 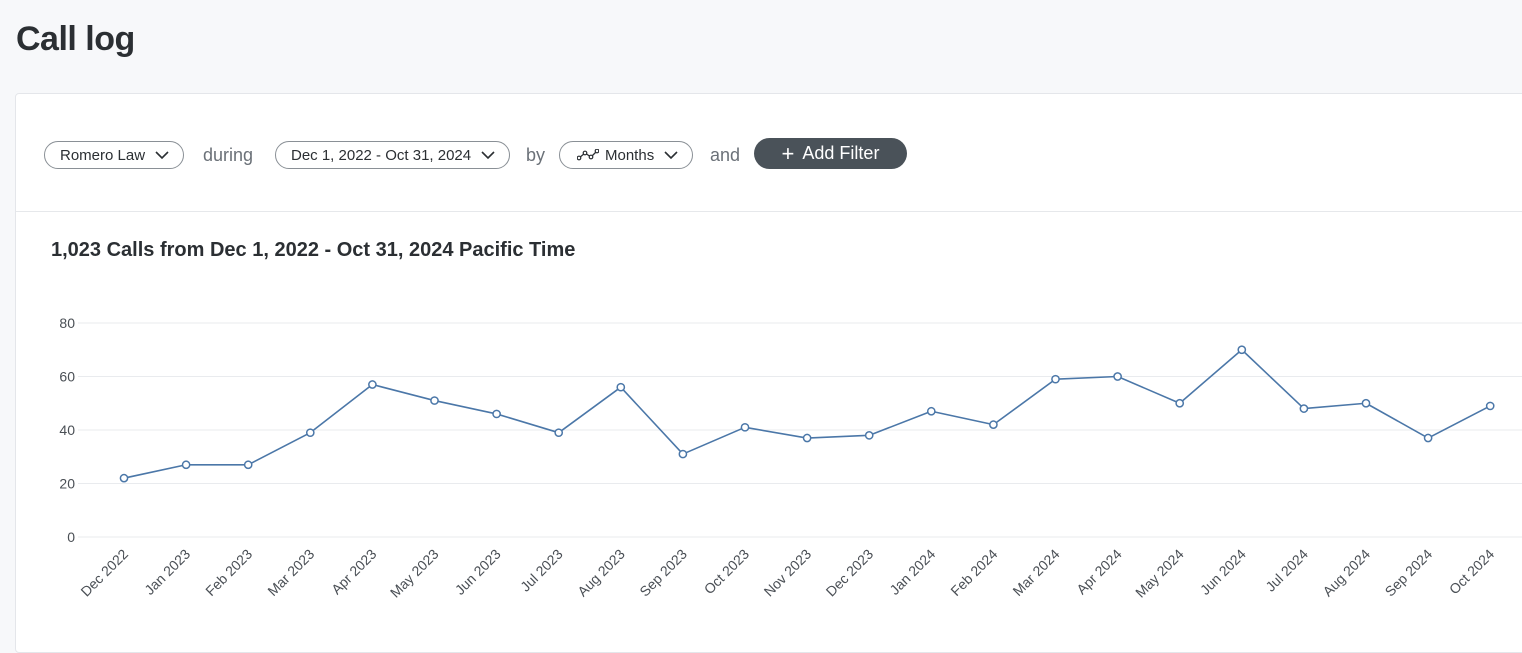 I want to click on x-tick-label: Jan 2024, so click(x=912, y=572).